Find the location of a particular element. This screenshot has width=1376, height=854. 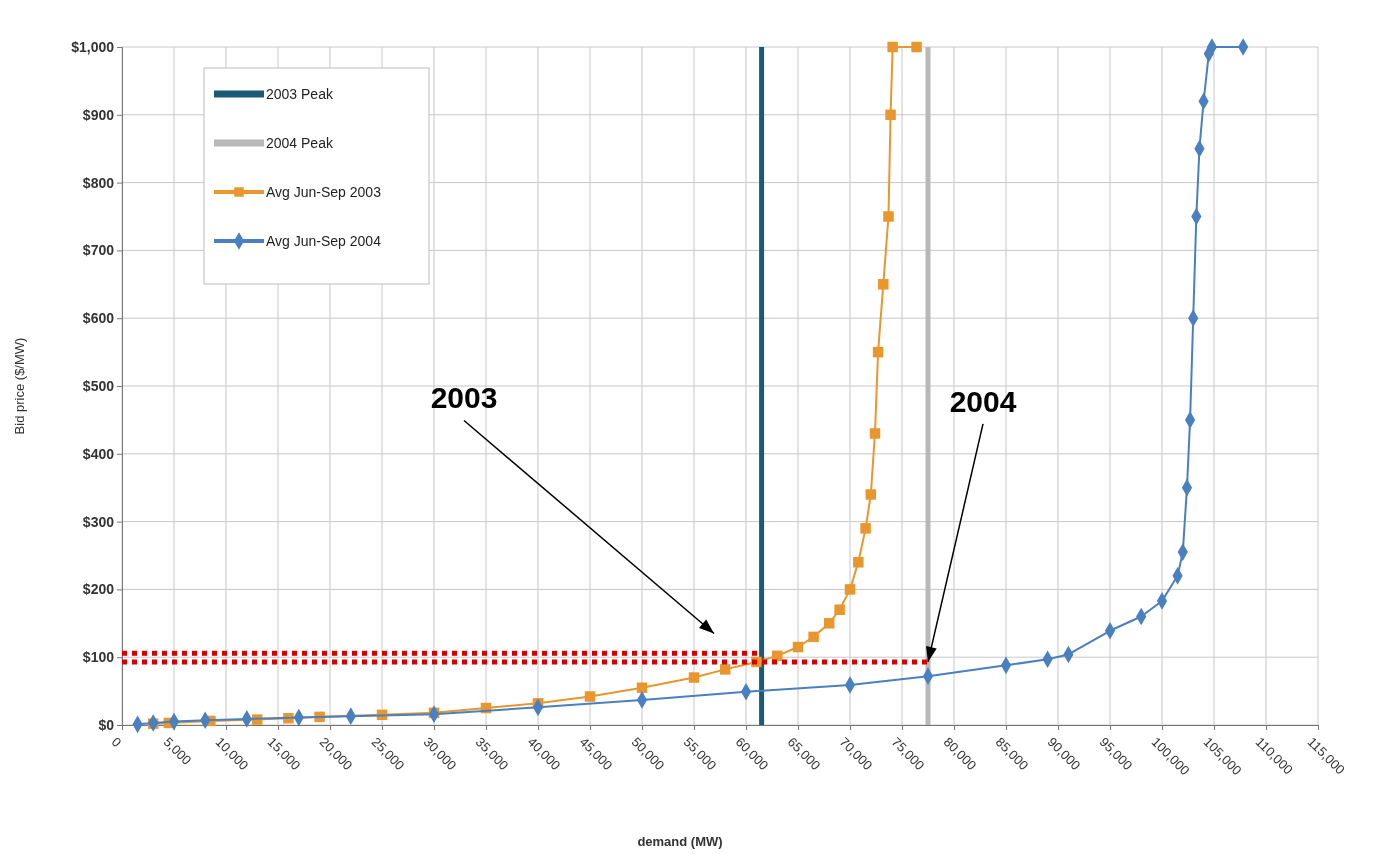

legend-label: Avg Jun-Sep 2004 is located at coordinates (324, 241).